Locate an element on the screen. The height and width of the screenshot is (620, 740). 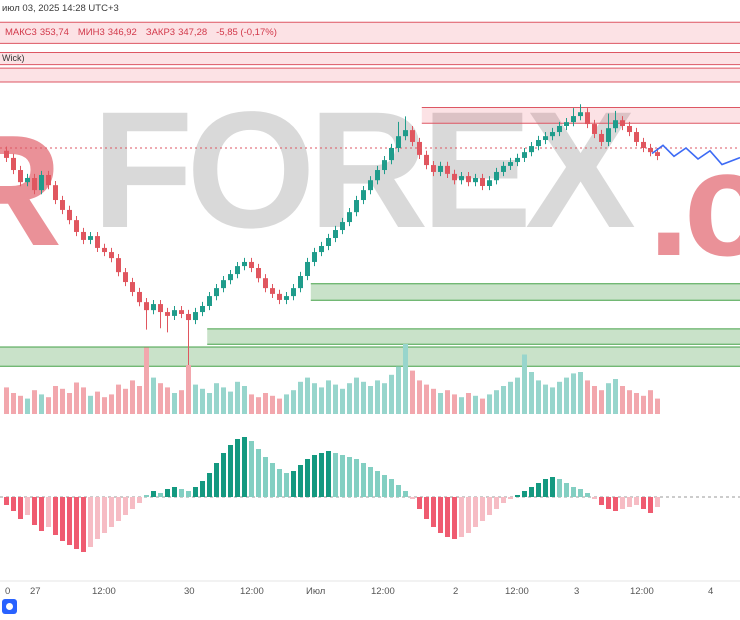
low-value: 346,92 is located at coordinates (122, 32).